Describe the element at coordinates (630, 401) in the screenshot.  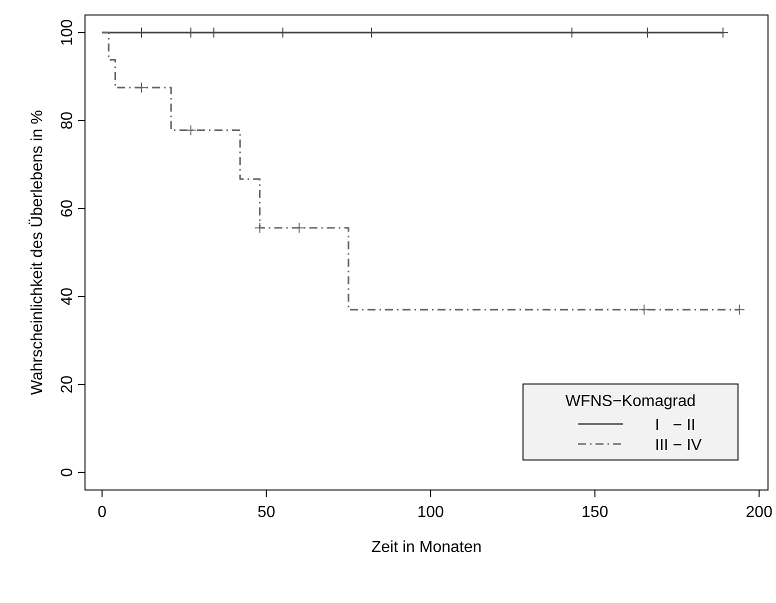
I see `legend-title: WFNS−Komagrad` at that location.